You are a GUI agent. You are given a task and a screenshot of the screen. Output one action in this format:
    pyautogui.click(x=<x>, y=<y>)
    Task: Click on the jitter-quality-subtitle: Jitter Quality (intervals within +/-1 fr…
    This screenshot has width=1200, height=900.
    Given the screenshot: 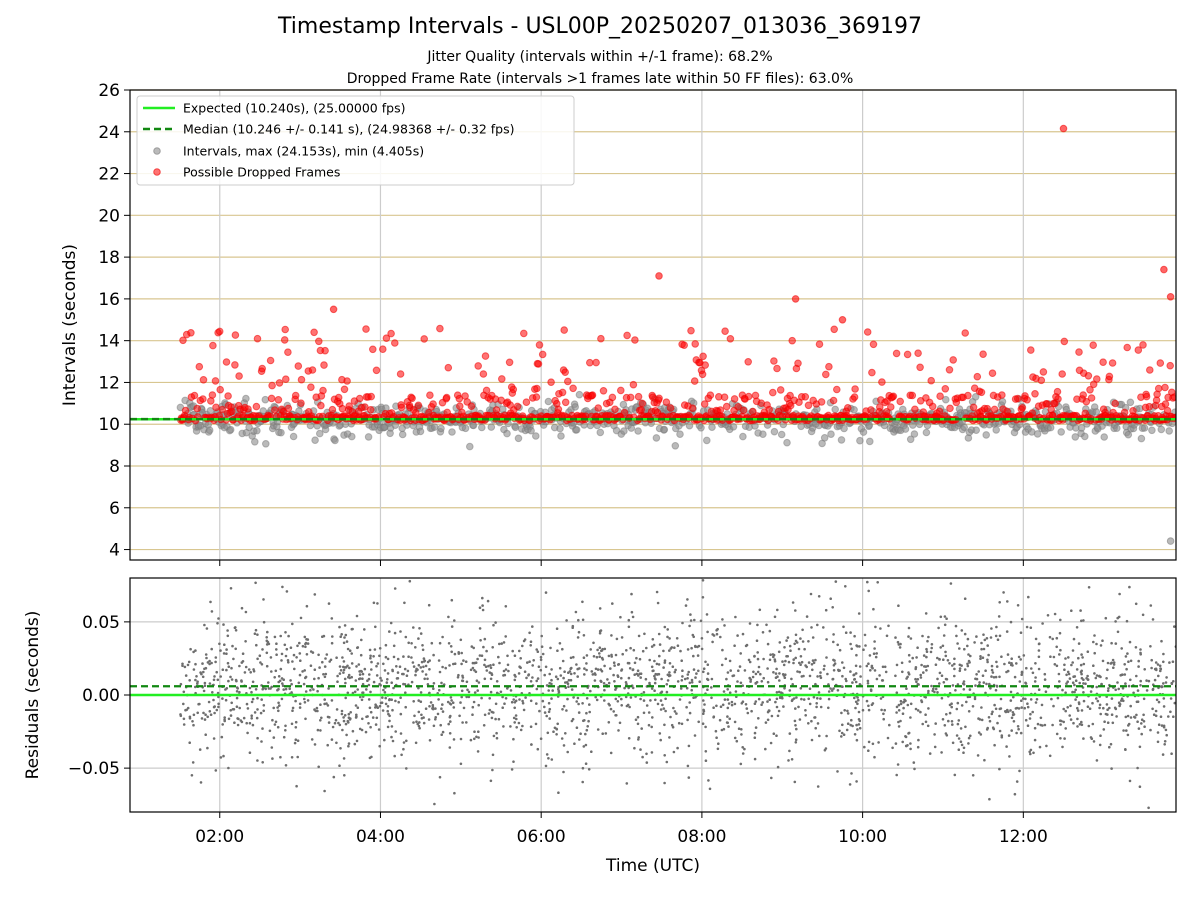 What is the action you would take?
    pyautogui.click(x=600, y=57)
    